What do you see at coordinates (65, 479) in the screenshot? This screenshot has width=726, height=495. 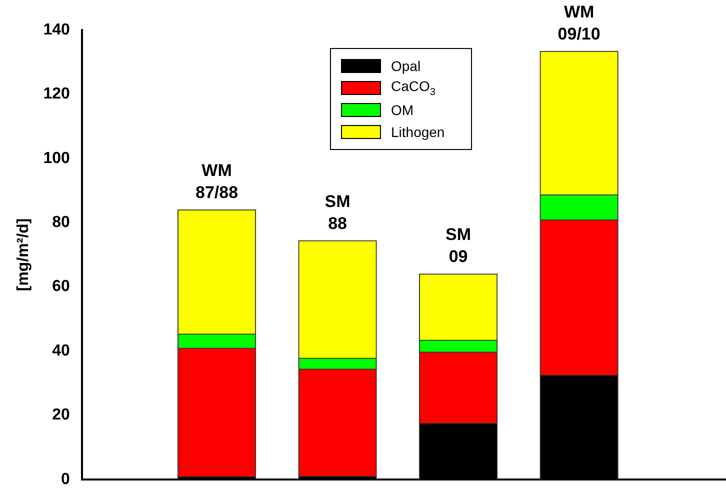 I see `y-tick-label: 0` at bounding box center [65, 479].